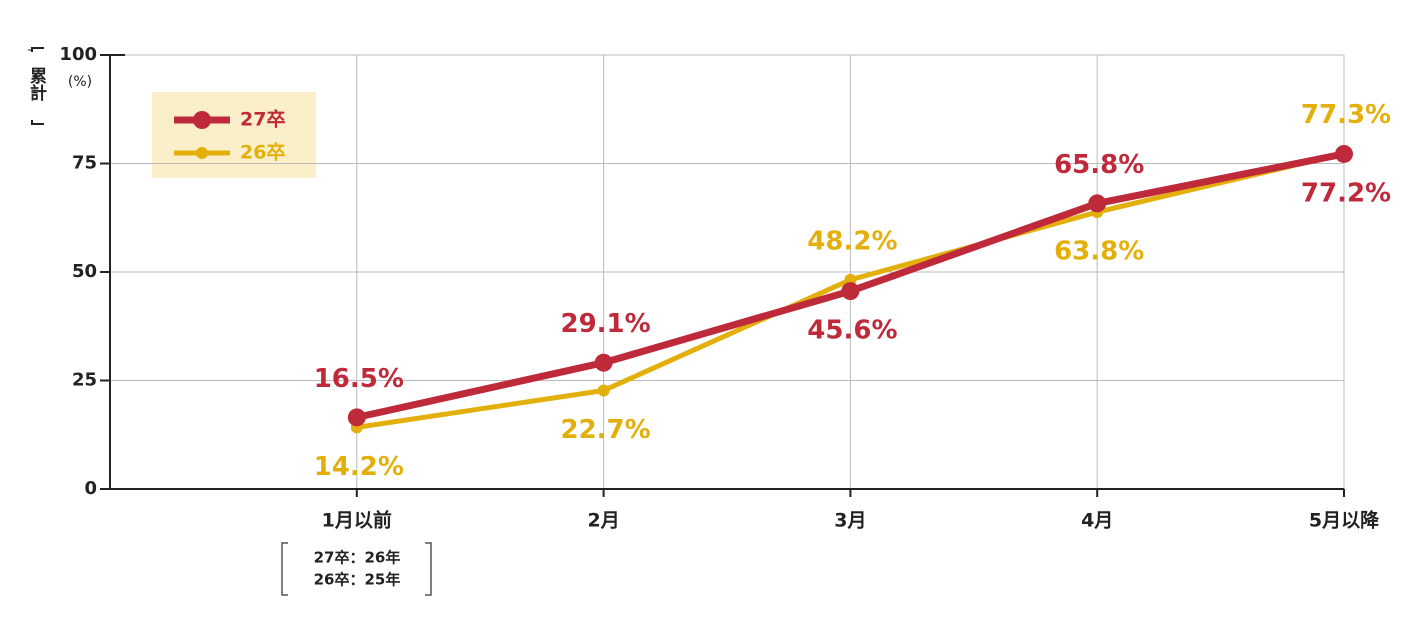 Image resolution: width=1420 pixels, height=630 pixels. What do you see at coordinates (356, 569) in the screenshot?
I see `note-bracket` at bounding box center [356, 569].